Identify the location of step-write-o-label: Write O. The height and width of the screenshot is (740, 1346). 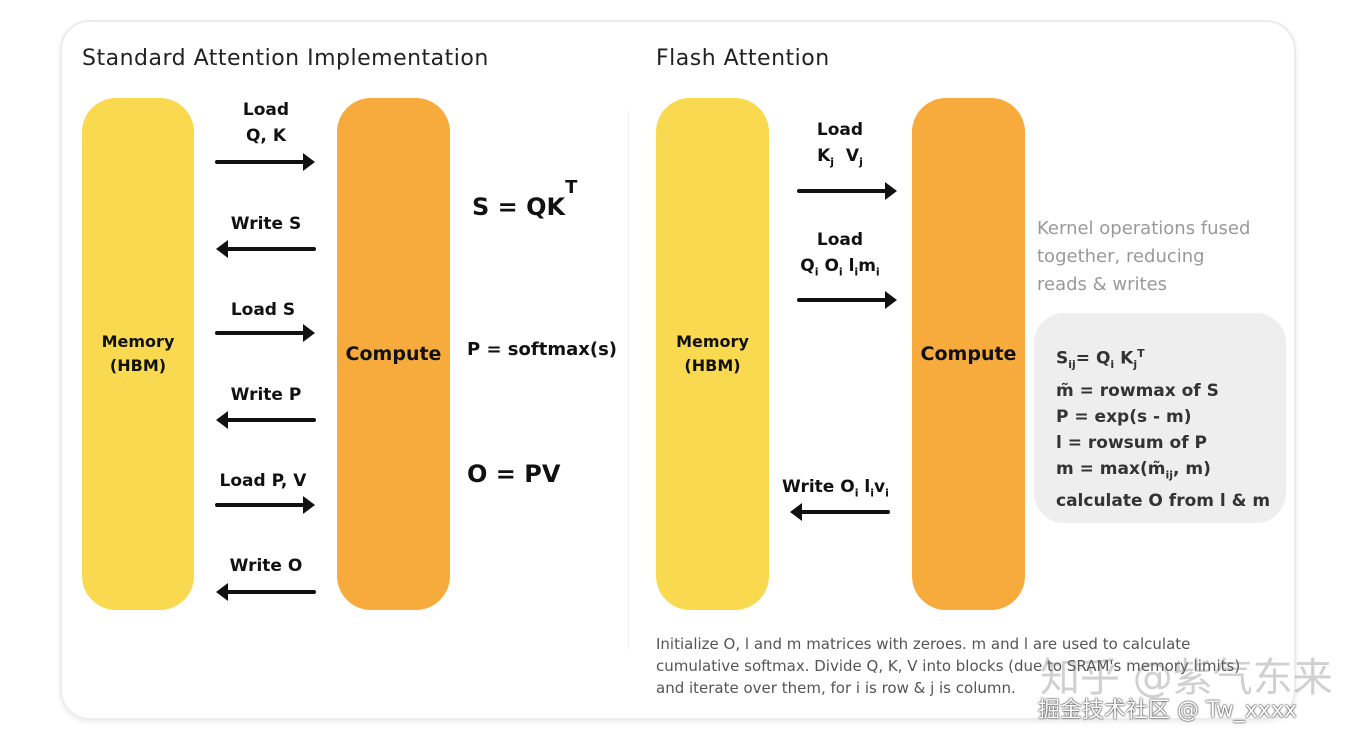
(266, 566).